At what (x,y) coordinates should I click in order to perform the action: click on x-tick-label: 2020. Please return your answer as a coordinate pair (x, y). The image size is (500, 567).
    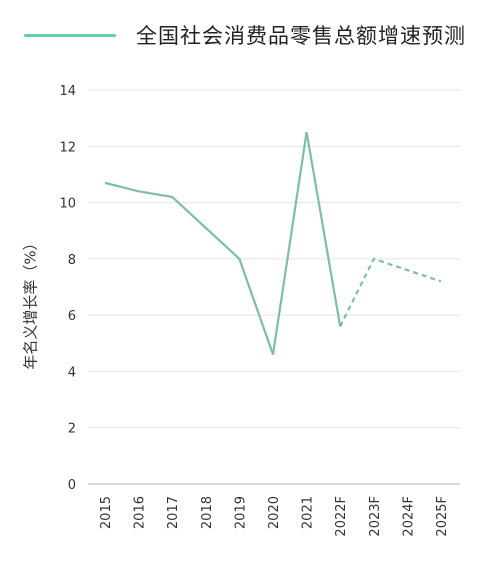
    Looking at the image, I should click on (274, 512).